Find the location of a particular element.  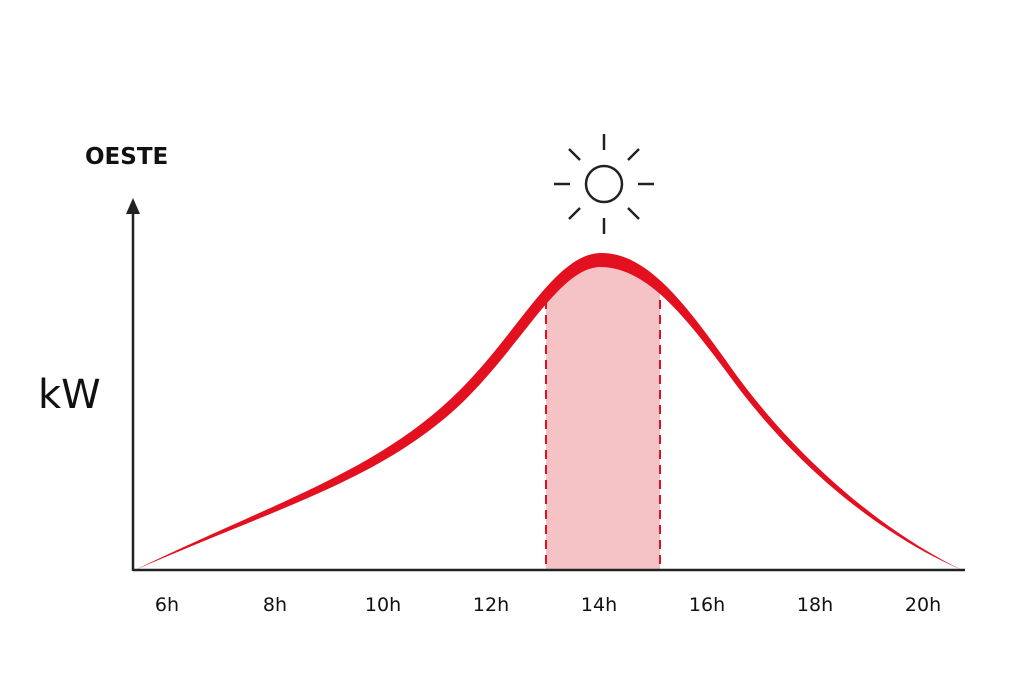

x-label: 12h is located at coordinates (491, 605).